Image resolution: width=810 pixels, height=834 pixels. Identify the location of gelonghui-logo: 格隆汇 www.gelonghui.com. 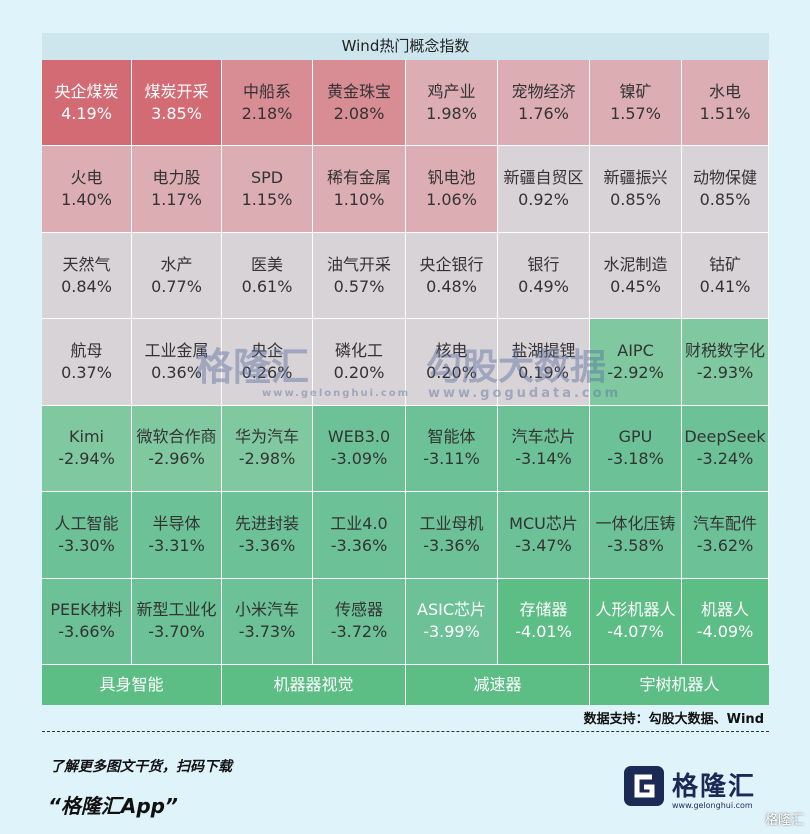
(697, 794).